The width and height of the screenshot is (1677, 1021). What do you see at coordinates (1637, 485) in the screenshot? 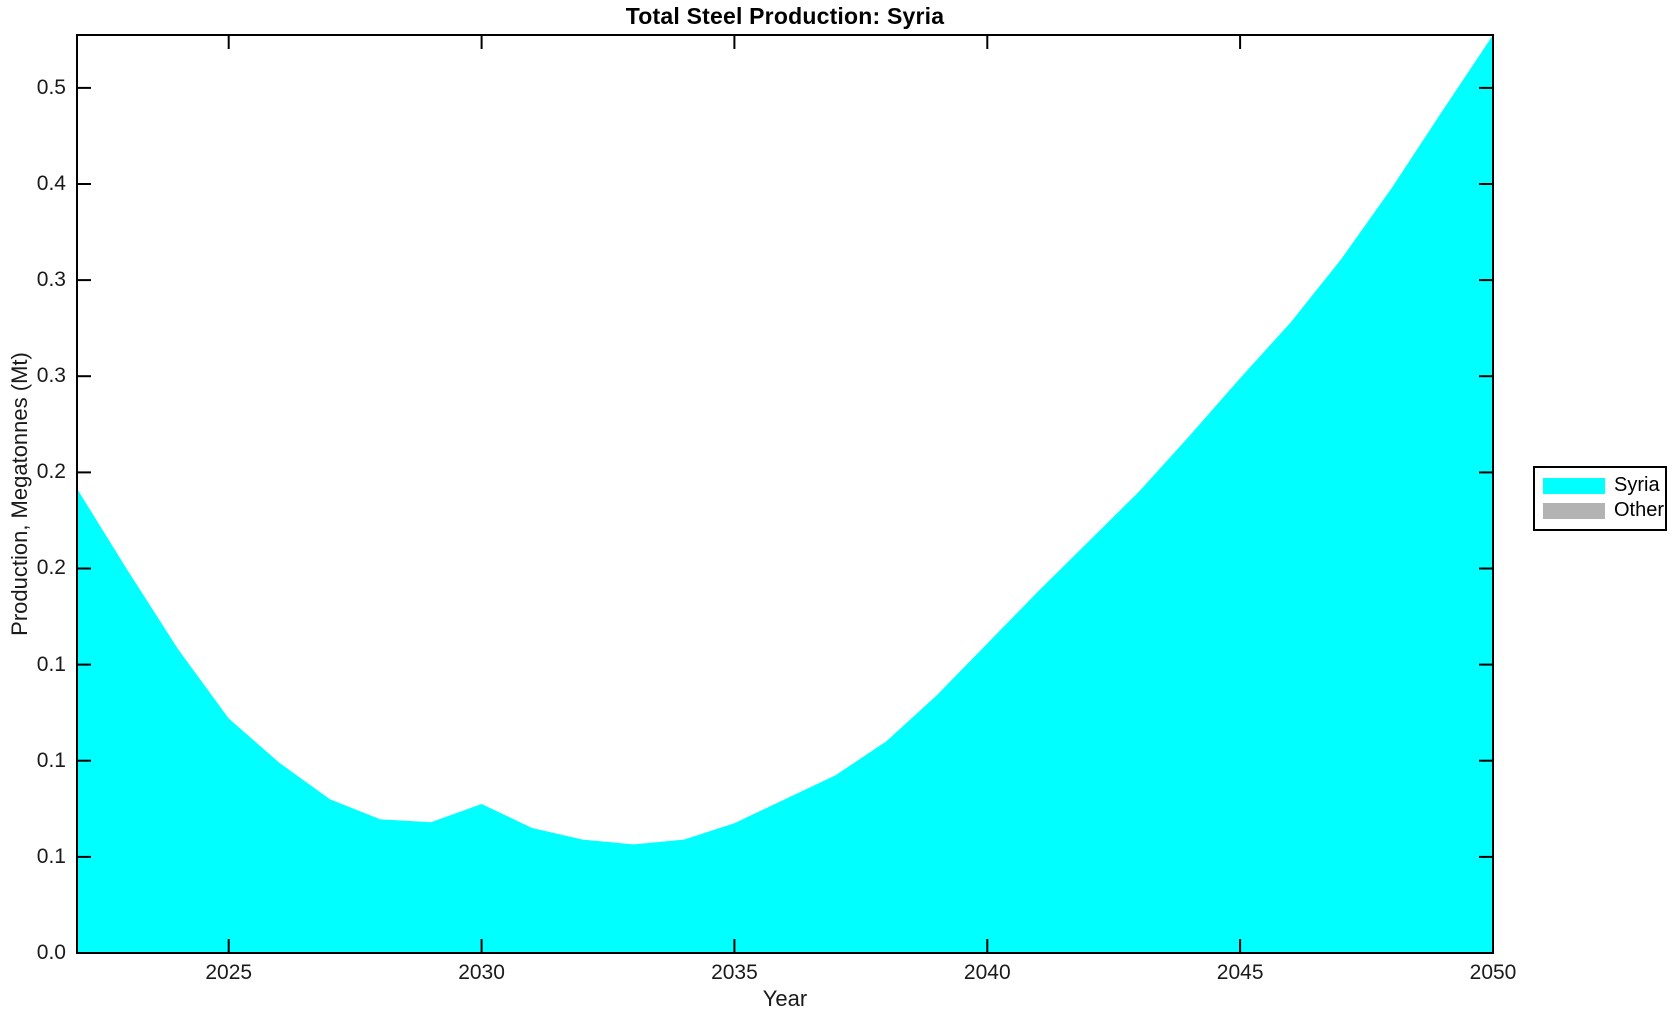
I see `legend-label: Syria` at bounding box center [1637, 485].